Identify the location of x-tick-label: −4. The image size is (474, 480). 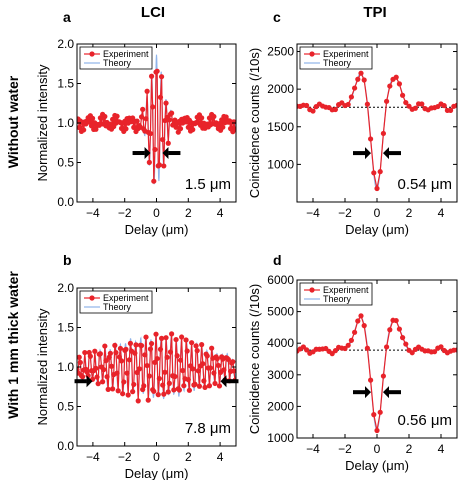
(313, 213).